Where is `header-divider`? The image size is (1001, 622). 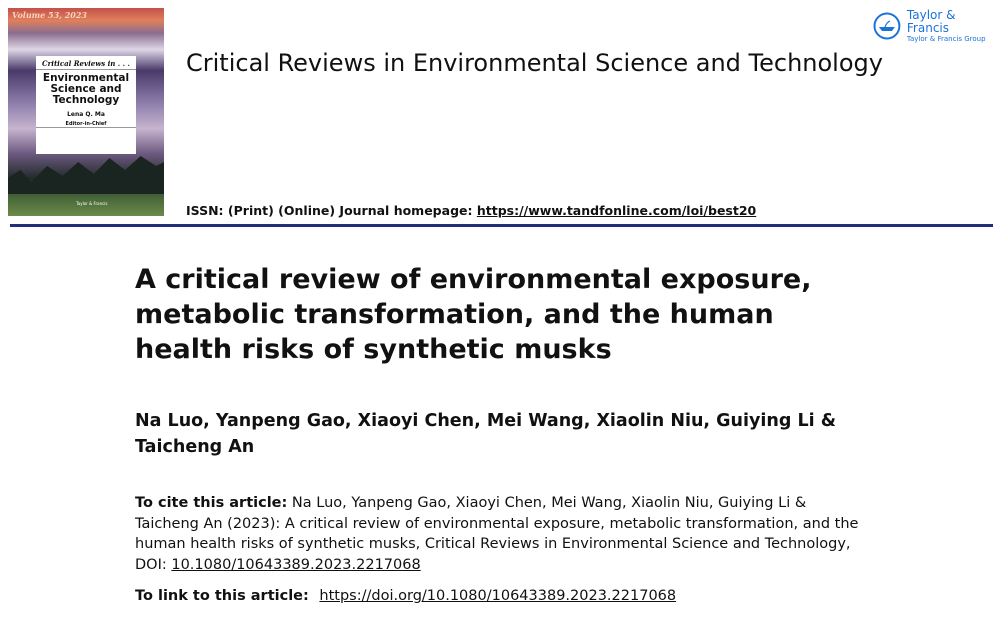
header-divider is located at coordinates (501, 225).